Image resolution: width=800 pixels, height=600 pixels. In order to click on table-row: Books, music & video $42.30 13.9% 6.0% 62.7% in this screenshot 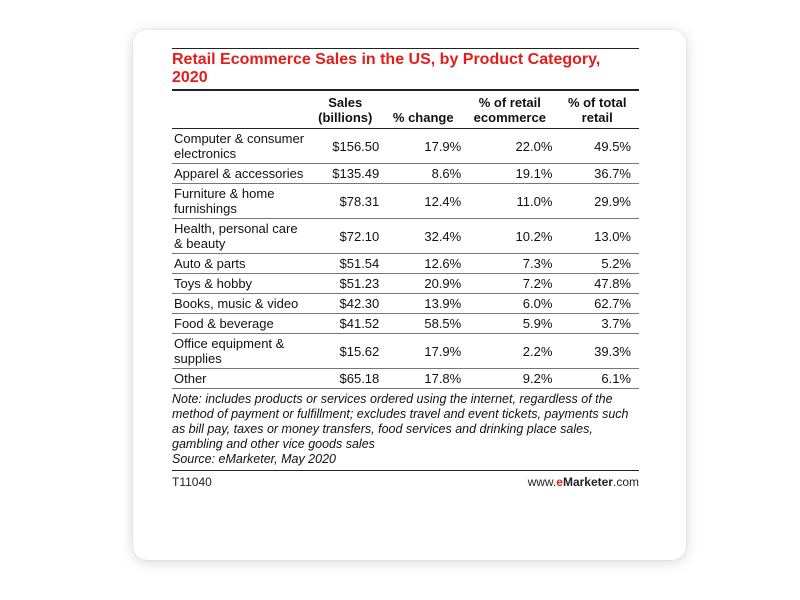, I will do `click(405, 303)`.